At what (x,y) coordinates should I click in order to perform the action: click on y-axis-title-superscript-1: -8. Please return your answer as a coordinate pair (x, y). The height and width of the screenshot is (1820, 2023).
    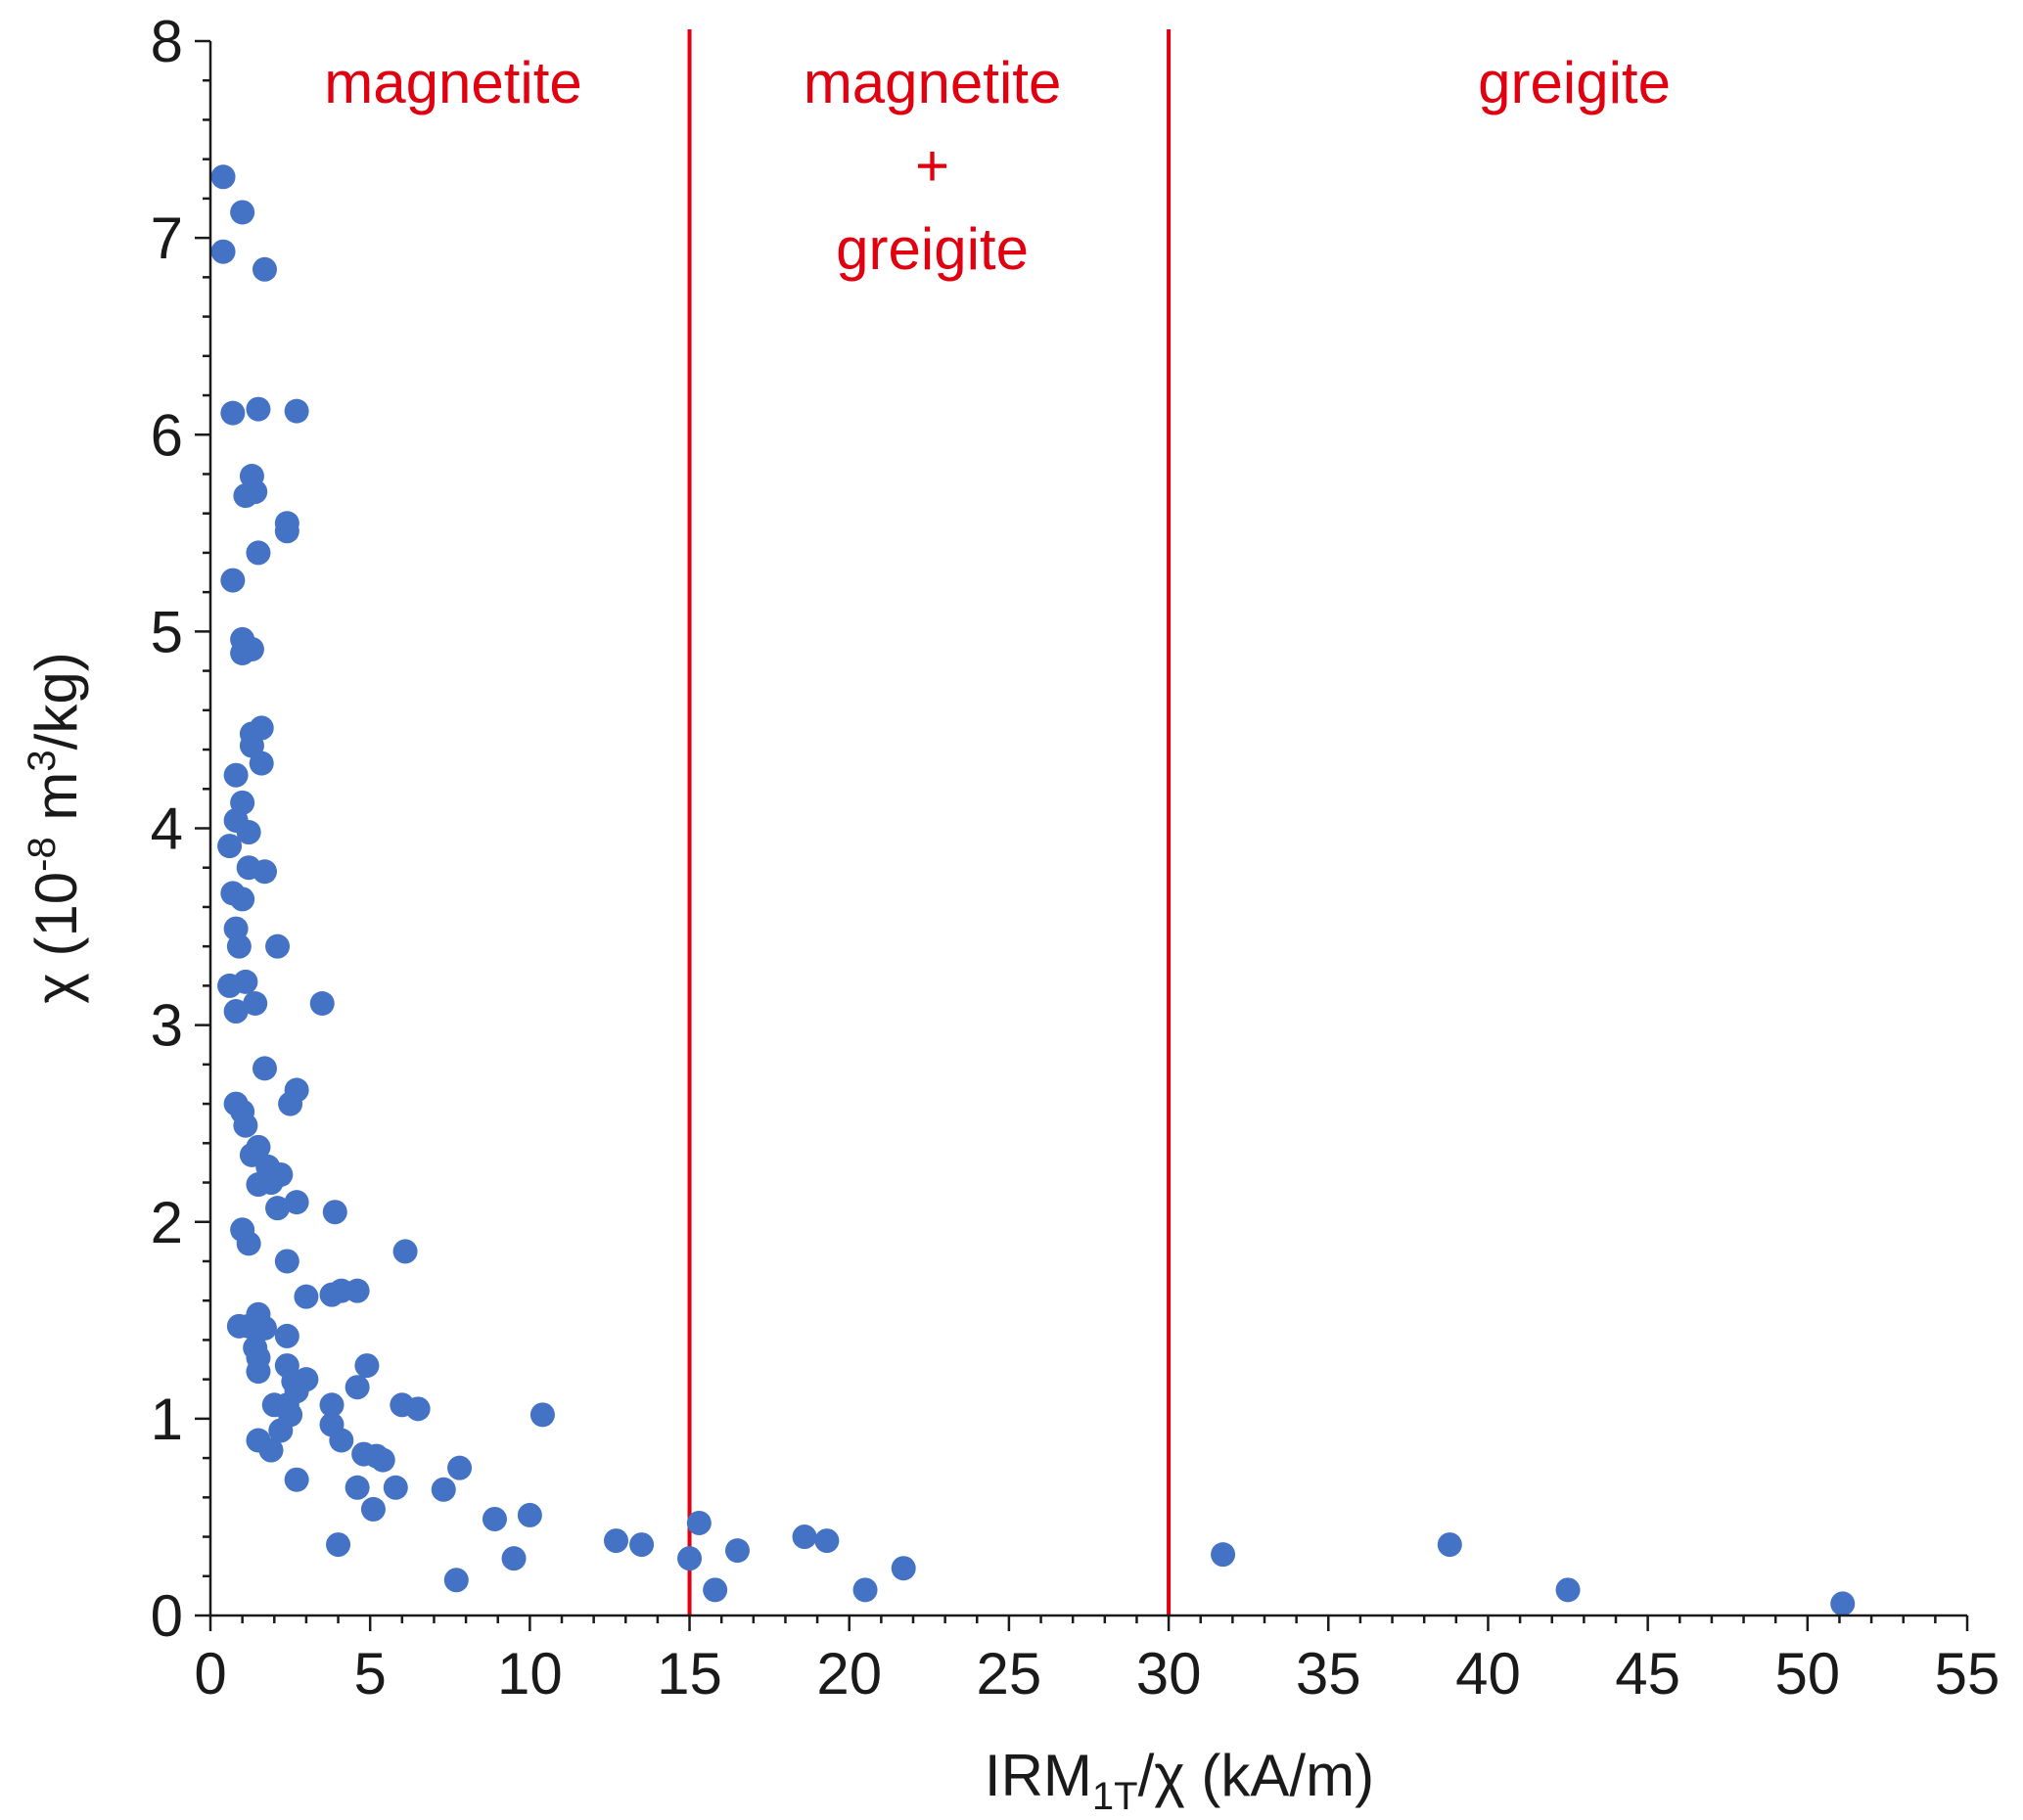
    Looking at the image, I should click on (42, 854).